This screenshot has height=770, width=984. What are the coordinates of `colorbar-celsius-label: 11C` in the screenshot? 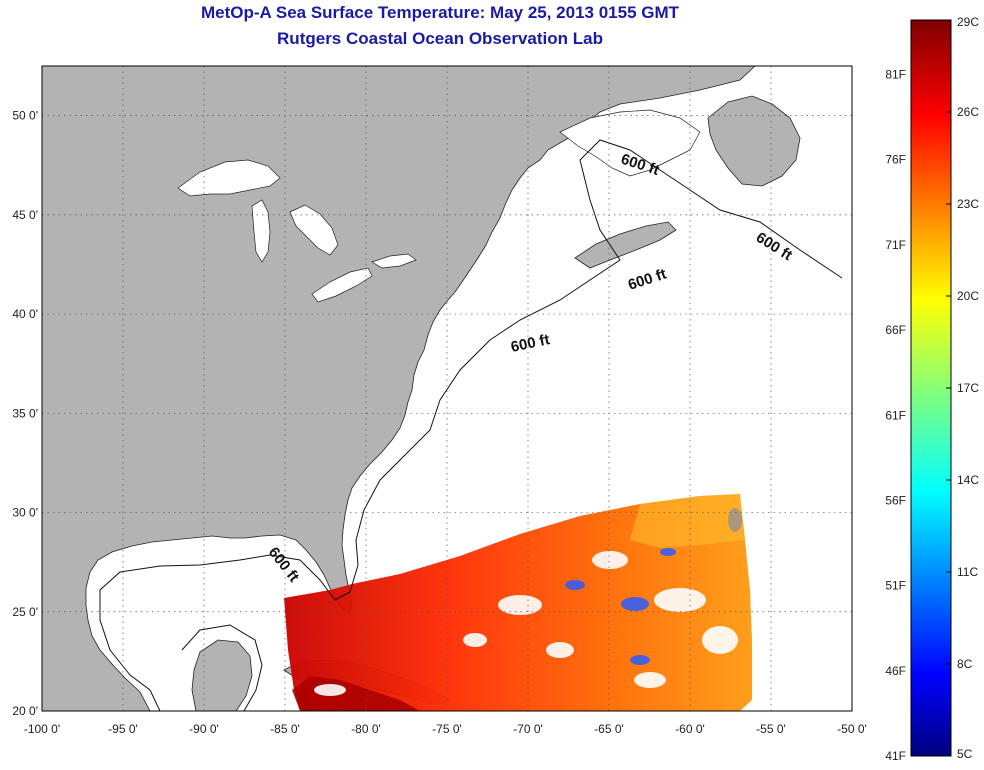 It's located at (967, 572).